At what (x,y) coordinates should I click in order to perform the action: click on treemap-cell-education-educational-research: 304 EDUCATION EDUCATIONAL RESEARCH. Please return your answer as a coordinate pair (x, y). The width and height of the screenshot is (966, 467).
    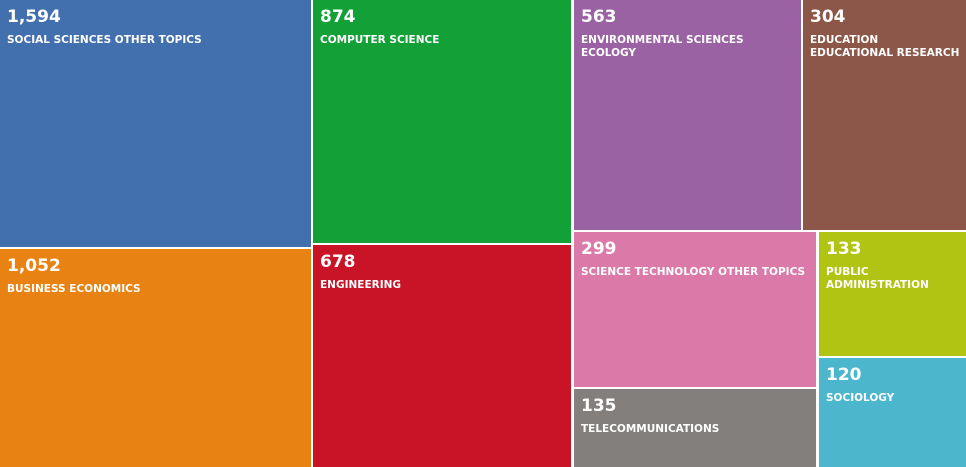
    Looking at the image, I should click on (884, 115).